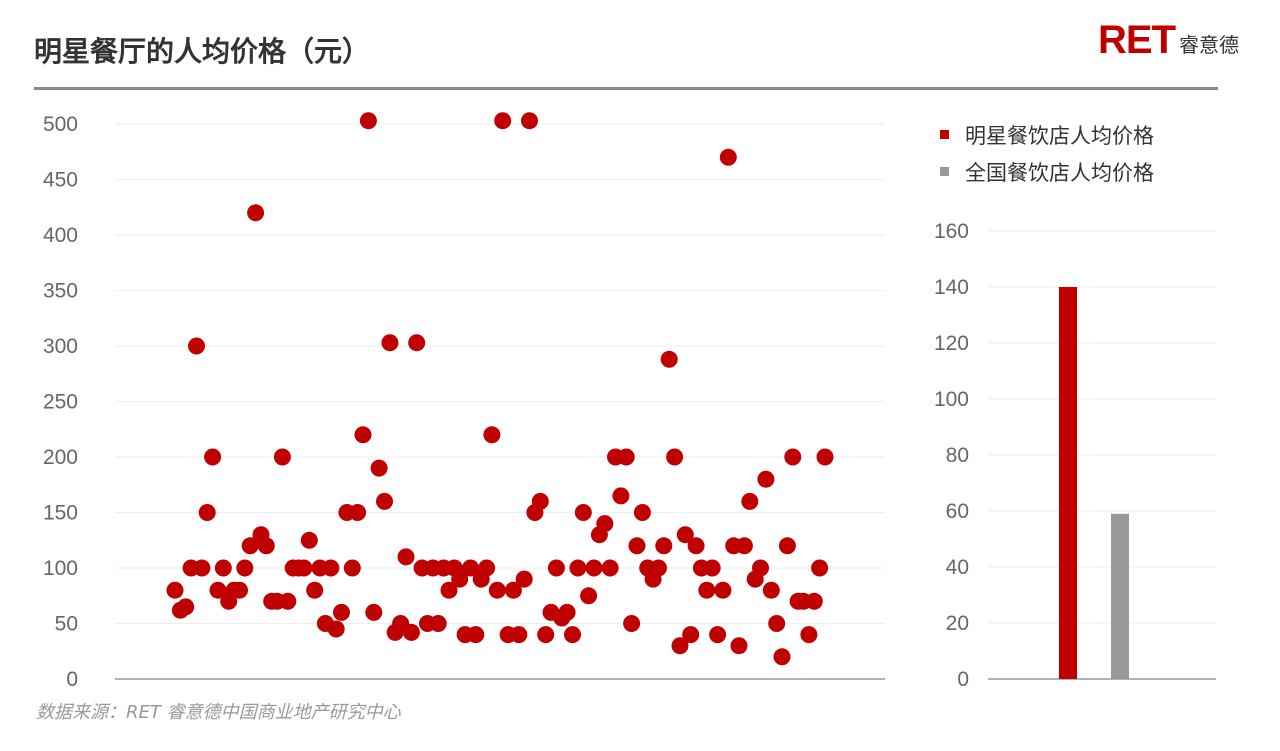  I want to click on legend-label: 全国餐饮店人均价格, so click(1059, 173).